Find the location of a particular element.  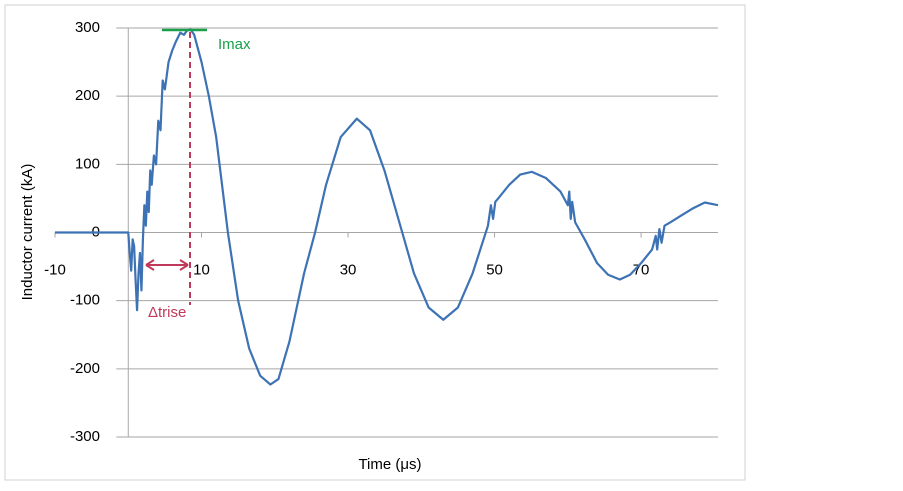

y-tick-label: 200 is located at coordinates (87, 95).